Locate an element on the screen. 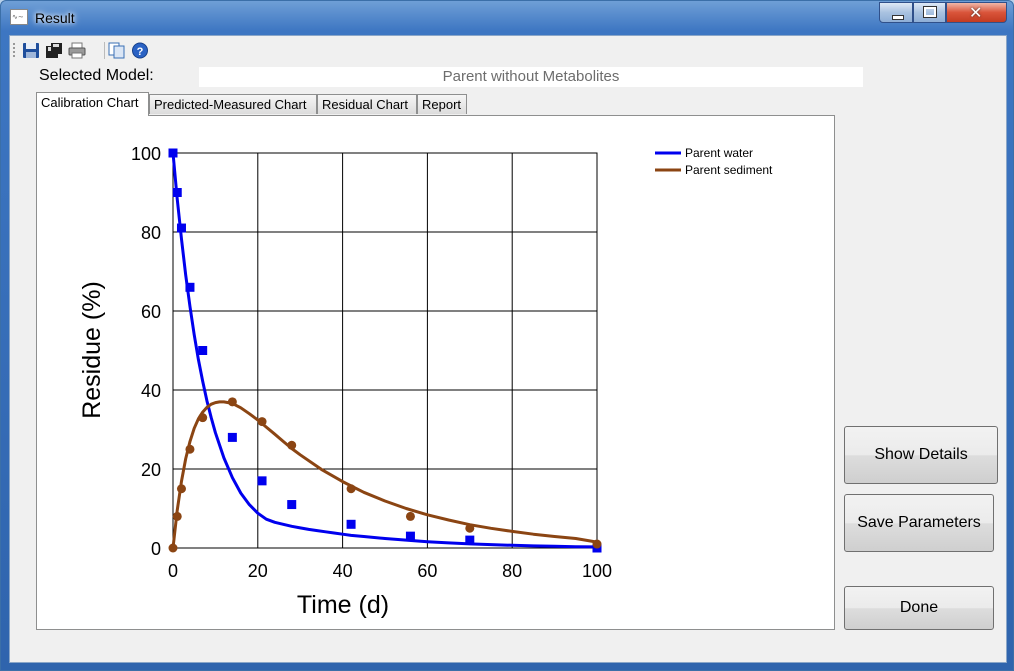  title-bar: ∿∼ Result ✕ is located at coordinates (507, 18).